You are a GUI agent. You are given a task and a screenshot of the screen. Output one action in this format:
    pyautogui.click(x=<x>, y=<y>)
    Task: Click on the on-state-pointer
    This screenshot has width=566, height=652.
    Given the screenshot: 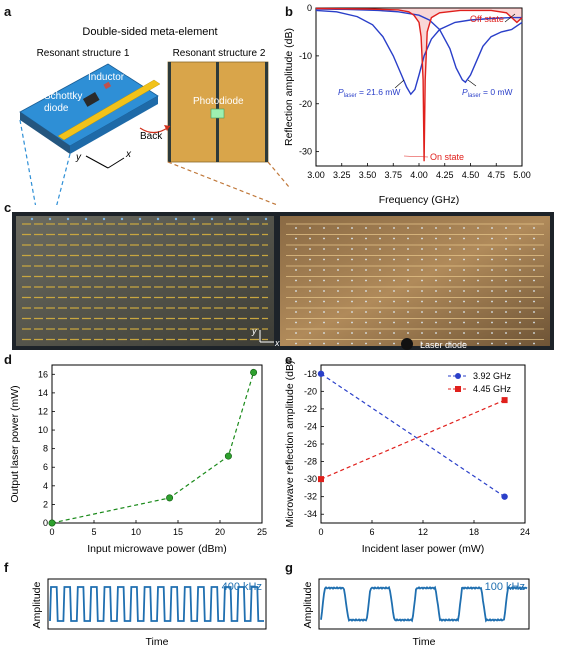 What is the action you would take?
    pyautogui.click(x=416, y=156)
    